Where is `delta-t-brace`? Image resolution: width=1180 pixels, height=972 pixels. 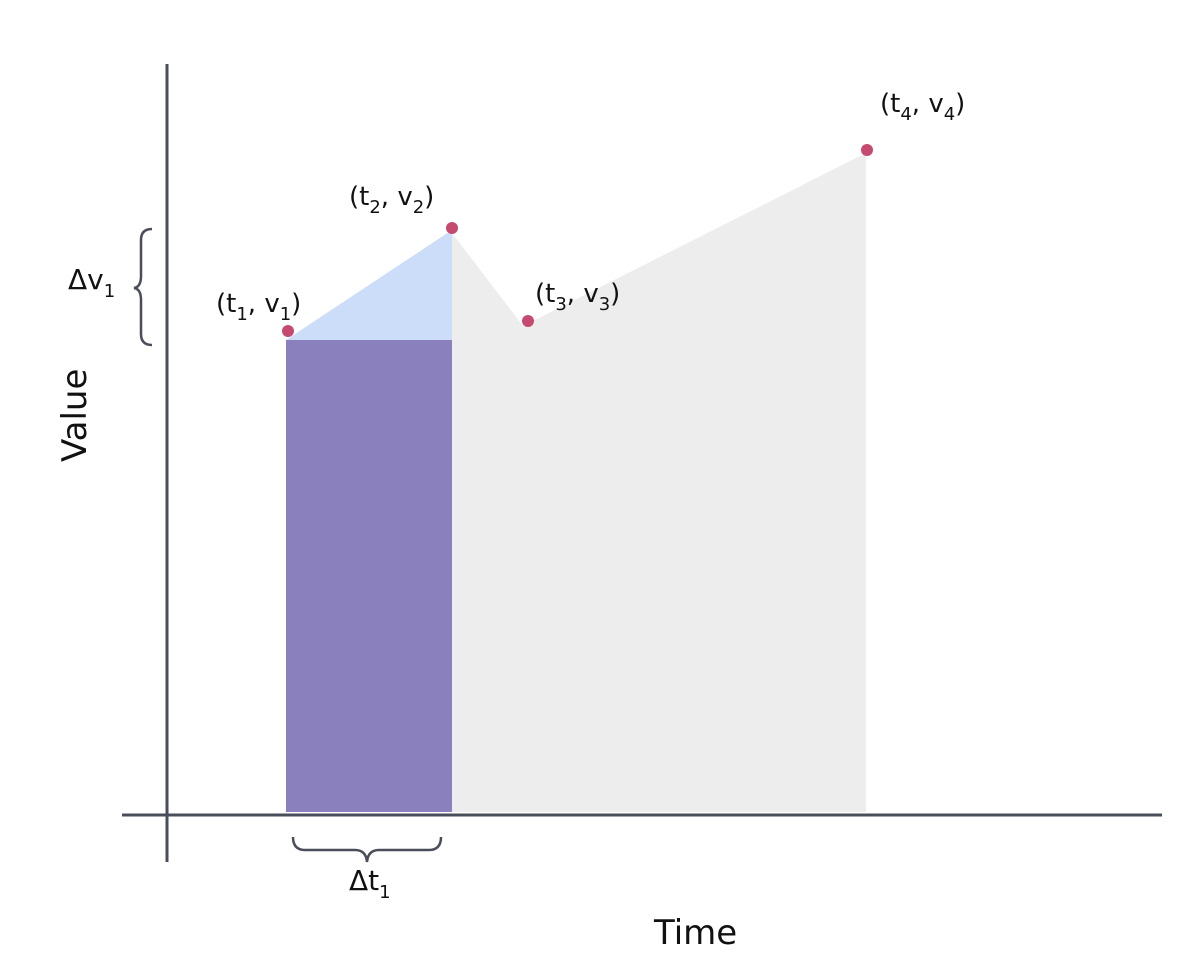 delta-t-brace is located at coordinates (367, 849).